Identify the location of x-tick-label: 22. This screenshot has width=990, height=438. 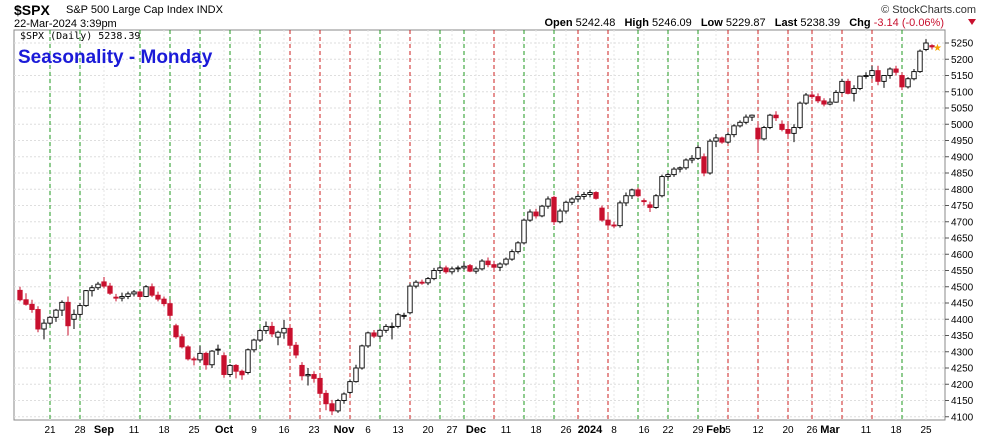
(668, 430).